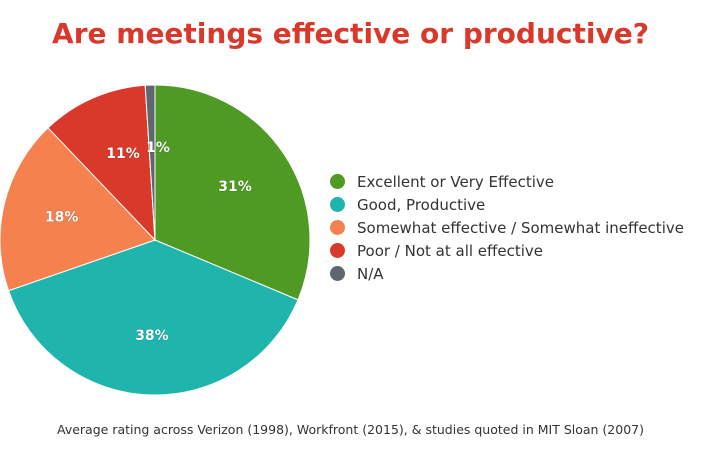 Image resolution: width=701 pixels, height=461 pixels. Describe the element at coordinates (350, 33) in the screenshot. I see `chart-title: Are meetings effective or productive?` at that location.